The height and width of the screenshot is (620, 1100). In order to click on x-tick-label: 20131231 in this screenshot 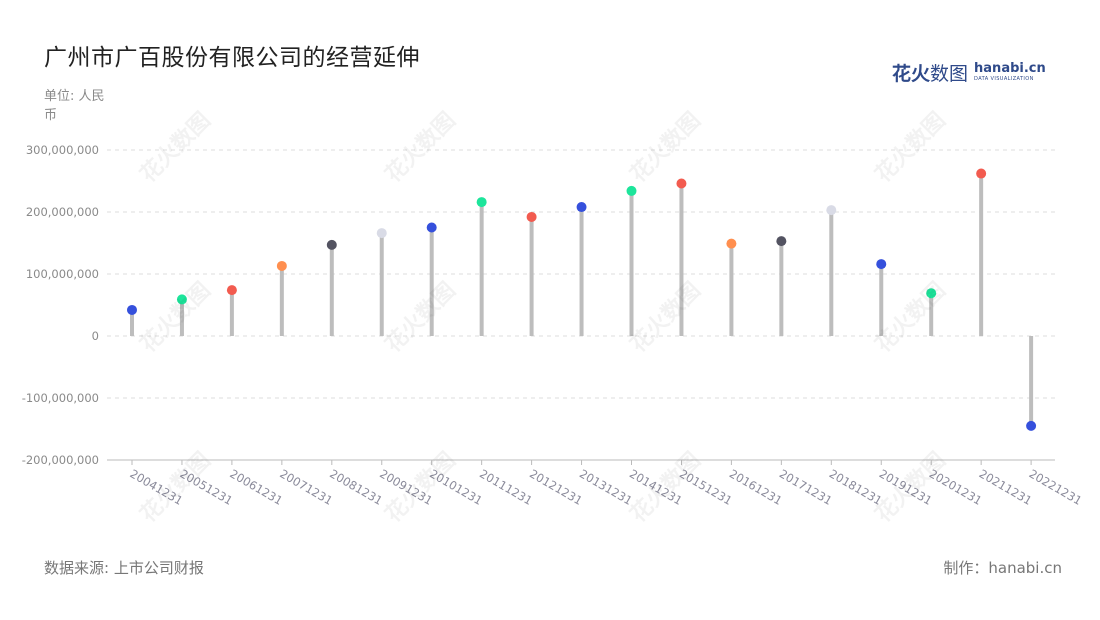, I will do `click(606, 486)`.